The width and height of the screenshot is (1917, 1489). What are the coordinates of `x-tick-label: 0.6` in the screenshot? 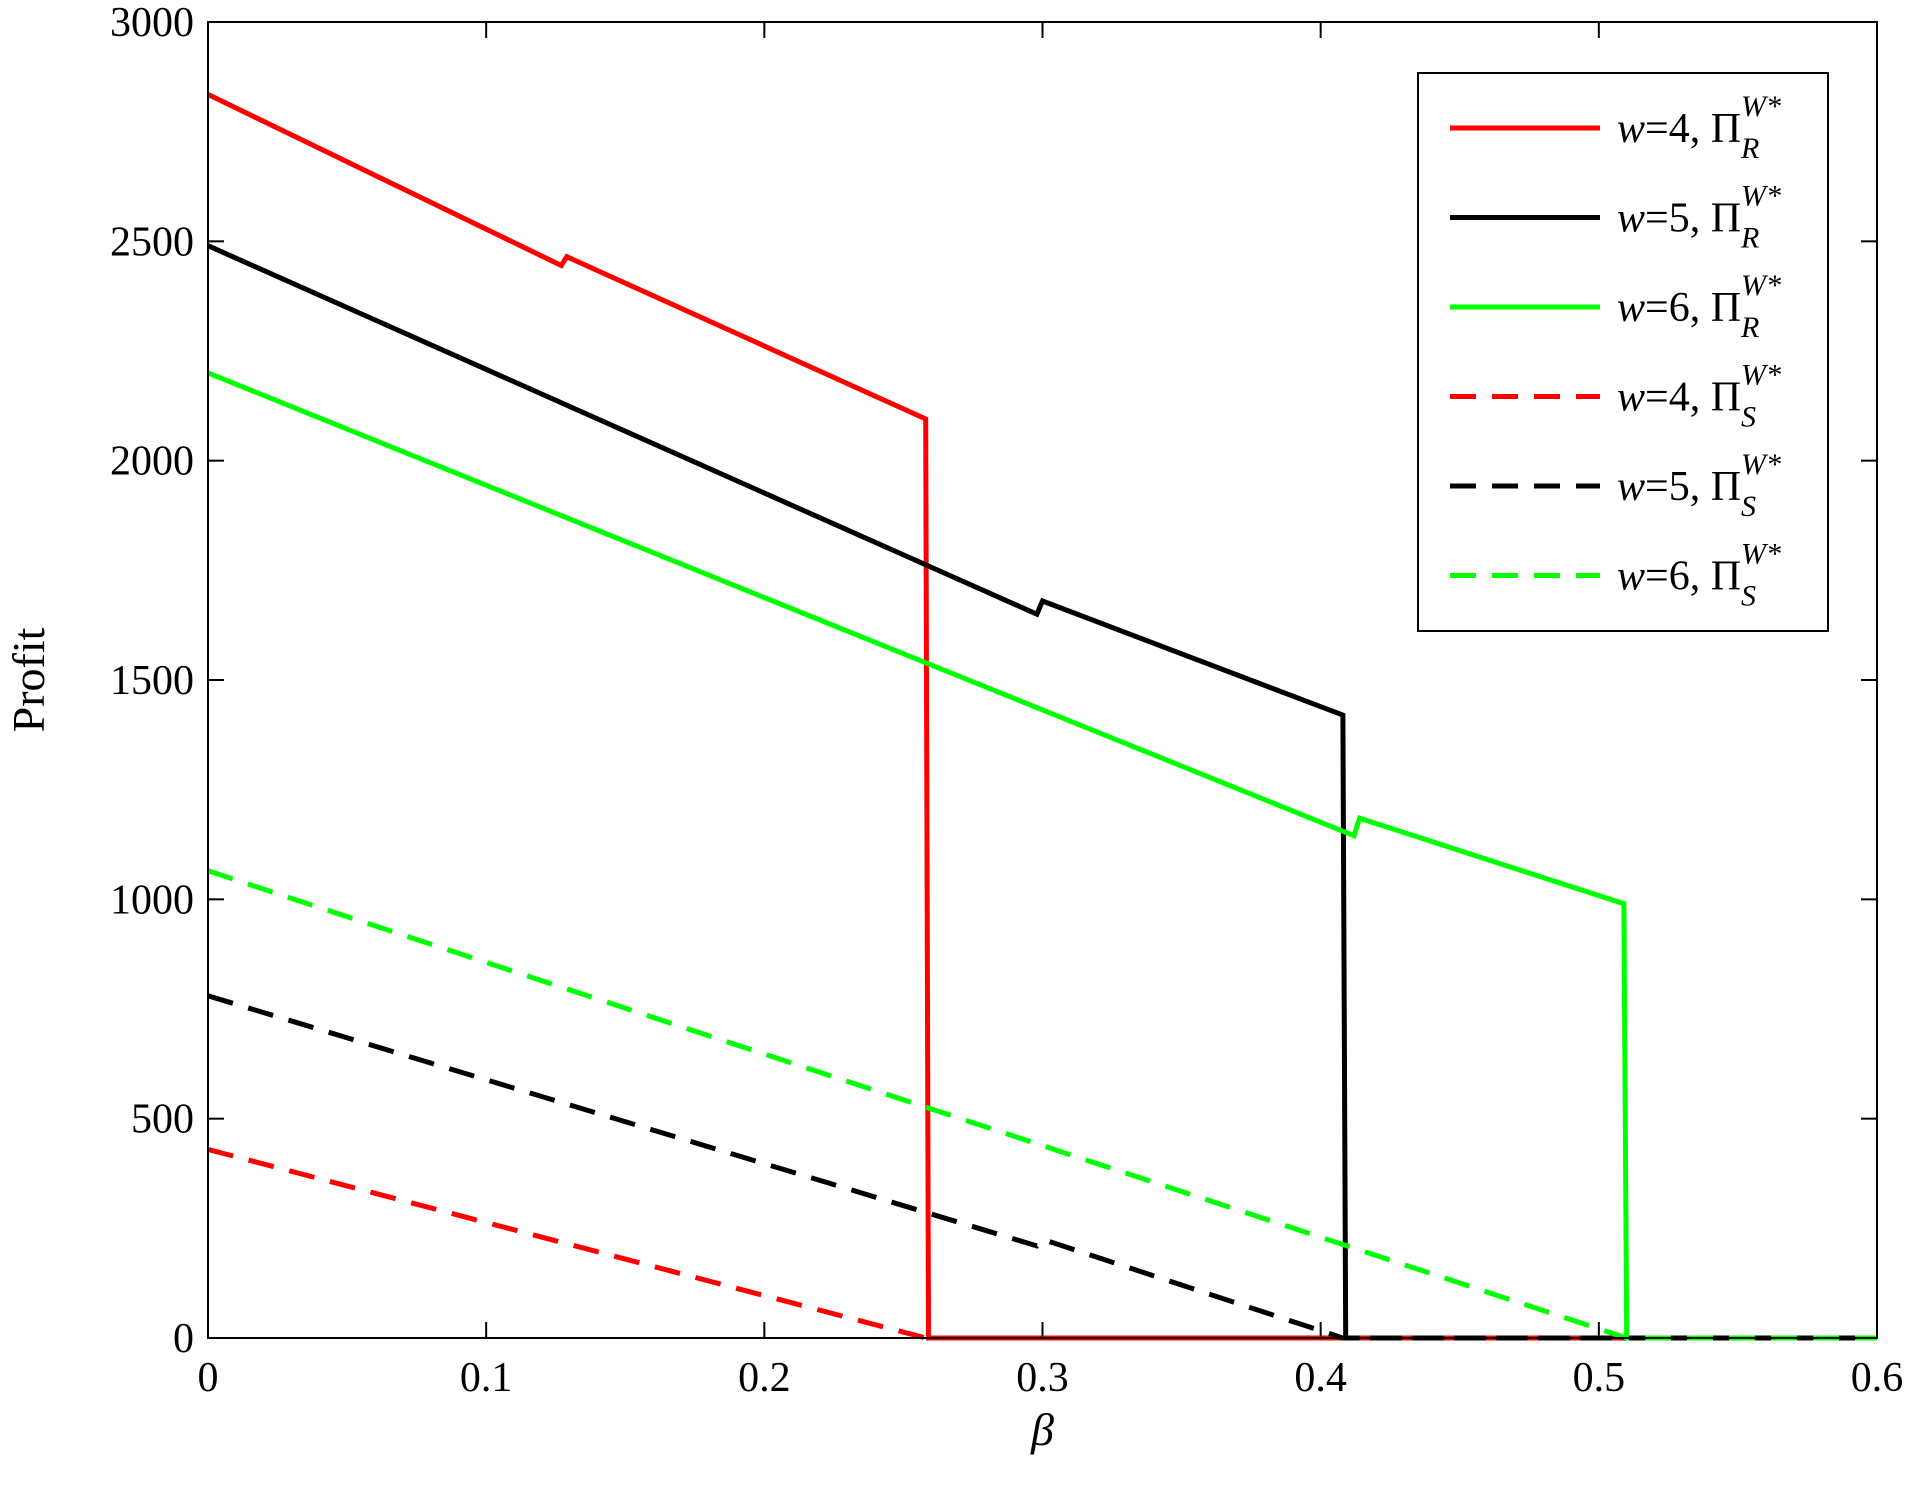 It's located at (1877, 1378).